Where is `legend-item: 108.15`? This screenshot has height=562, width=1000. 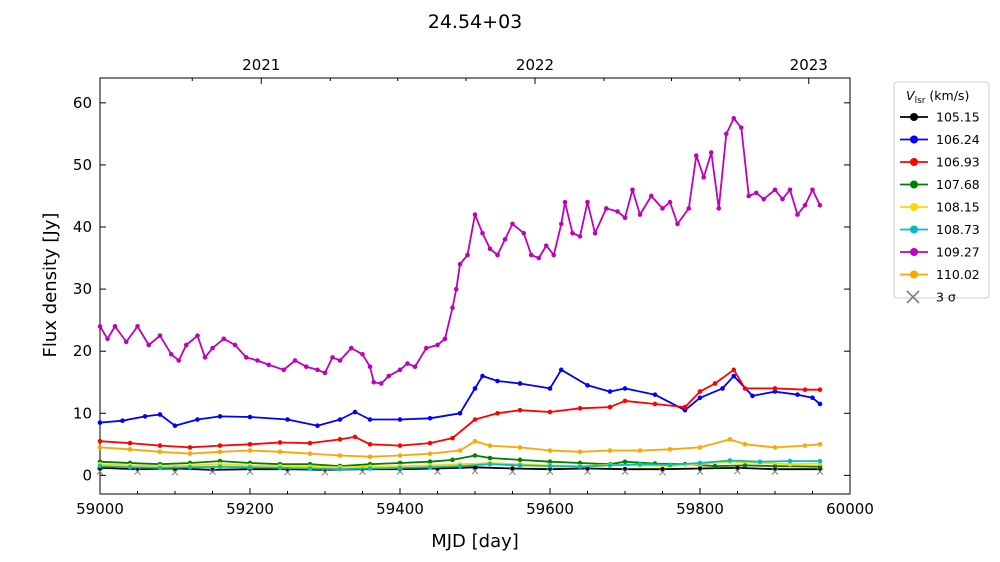 legend-item: 108.15 is located at coordinates (940, 207).